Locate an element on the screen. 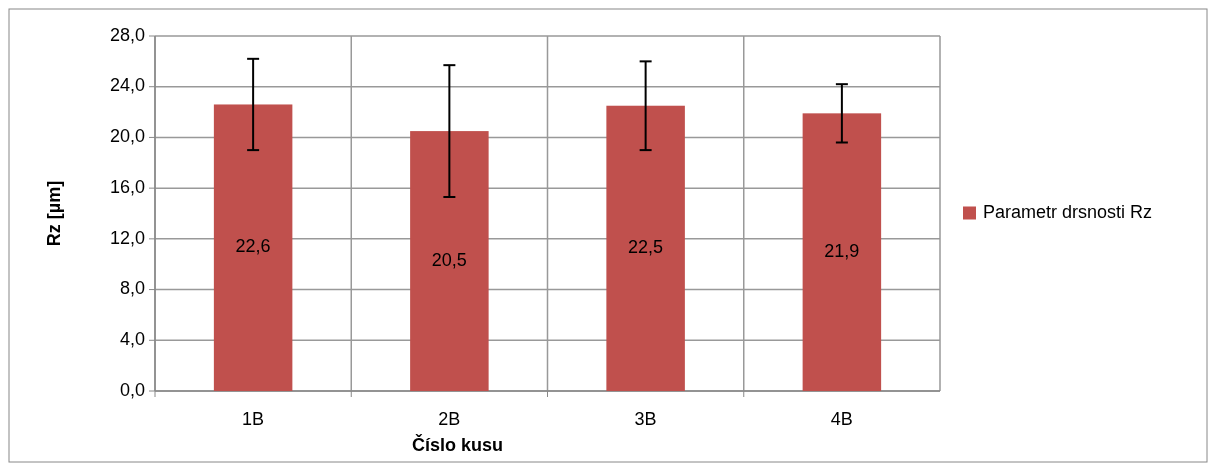  y-tick-label: 20,0 is located at coordinates (127, 136).